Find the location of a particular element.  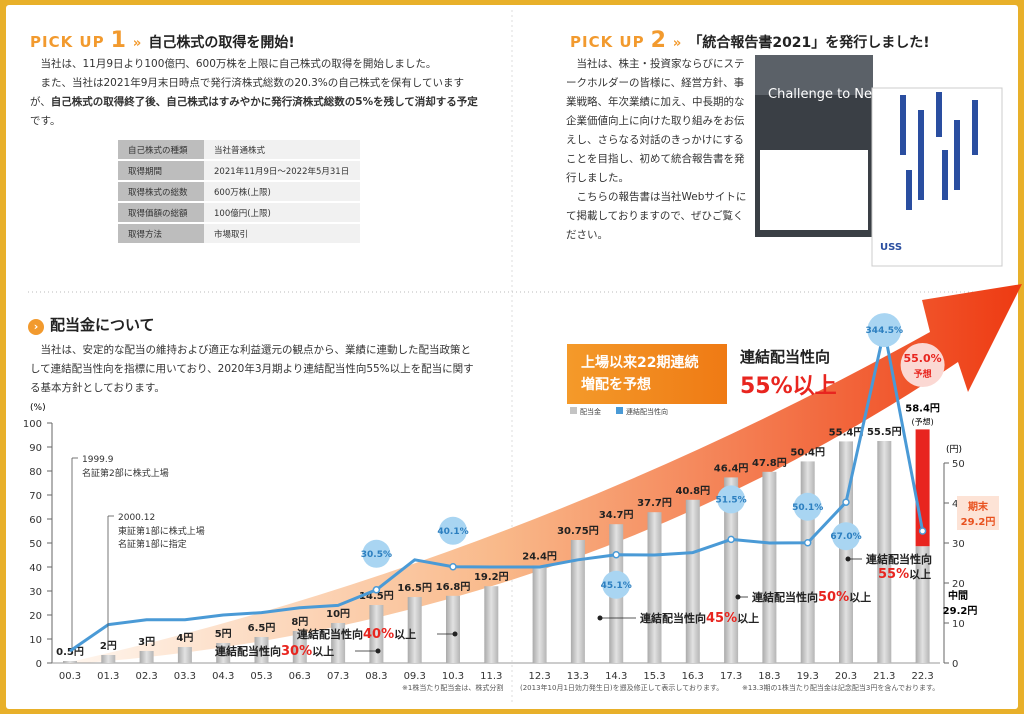

x-tick-label: 20.3 is located at coordinates (846, 676).